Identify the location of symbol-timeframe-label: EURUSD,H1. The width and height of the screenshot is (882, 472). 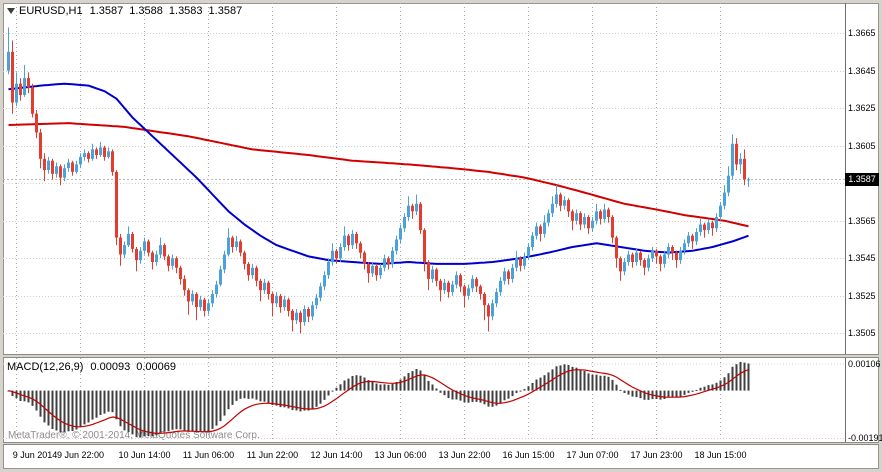
(51, 11).